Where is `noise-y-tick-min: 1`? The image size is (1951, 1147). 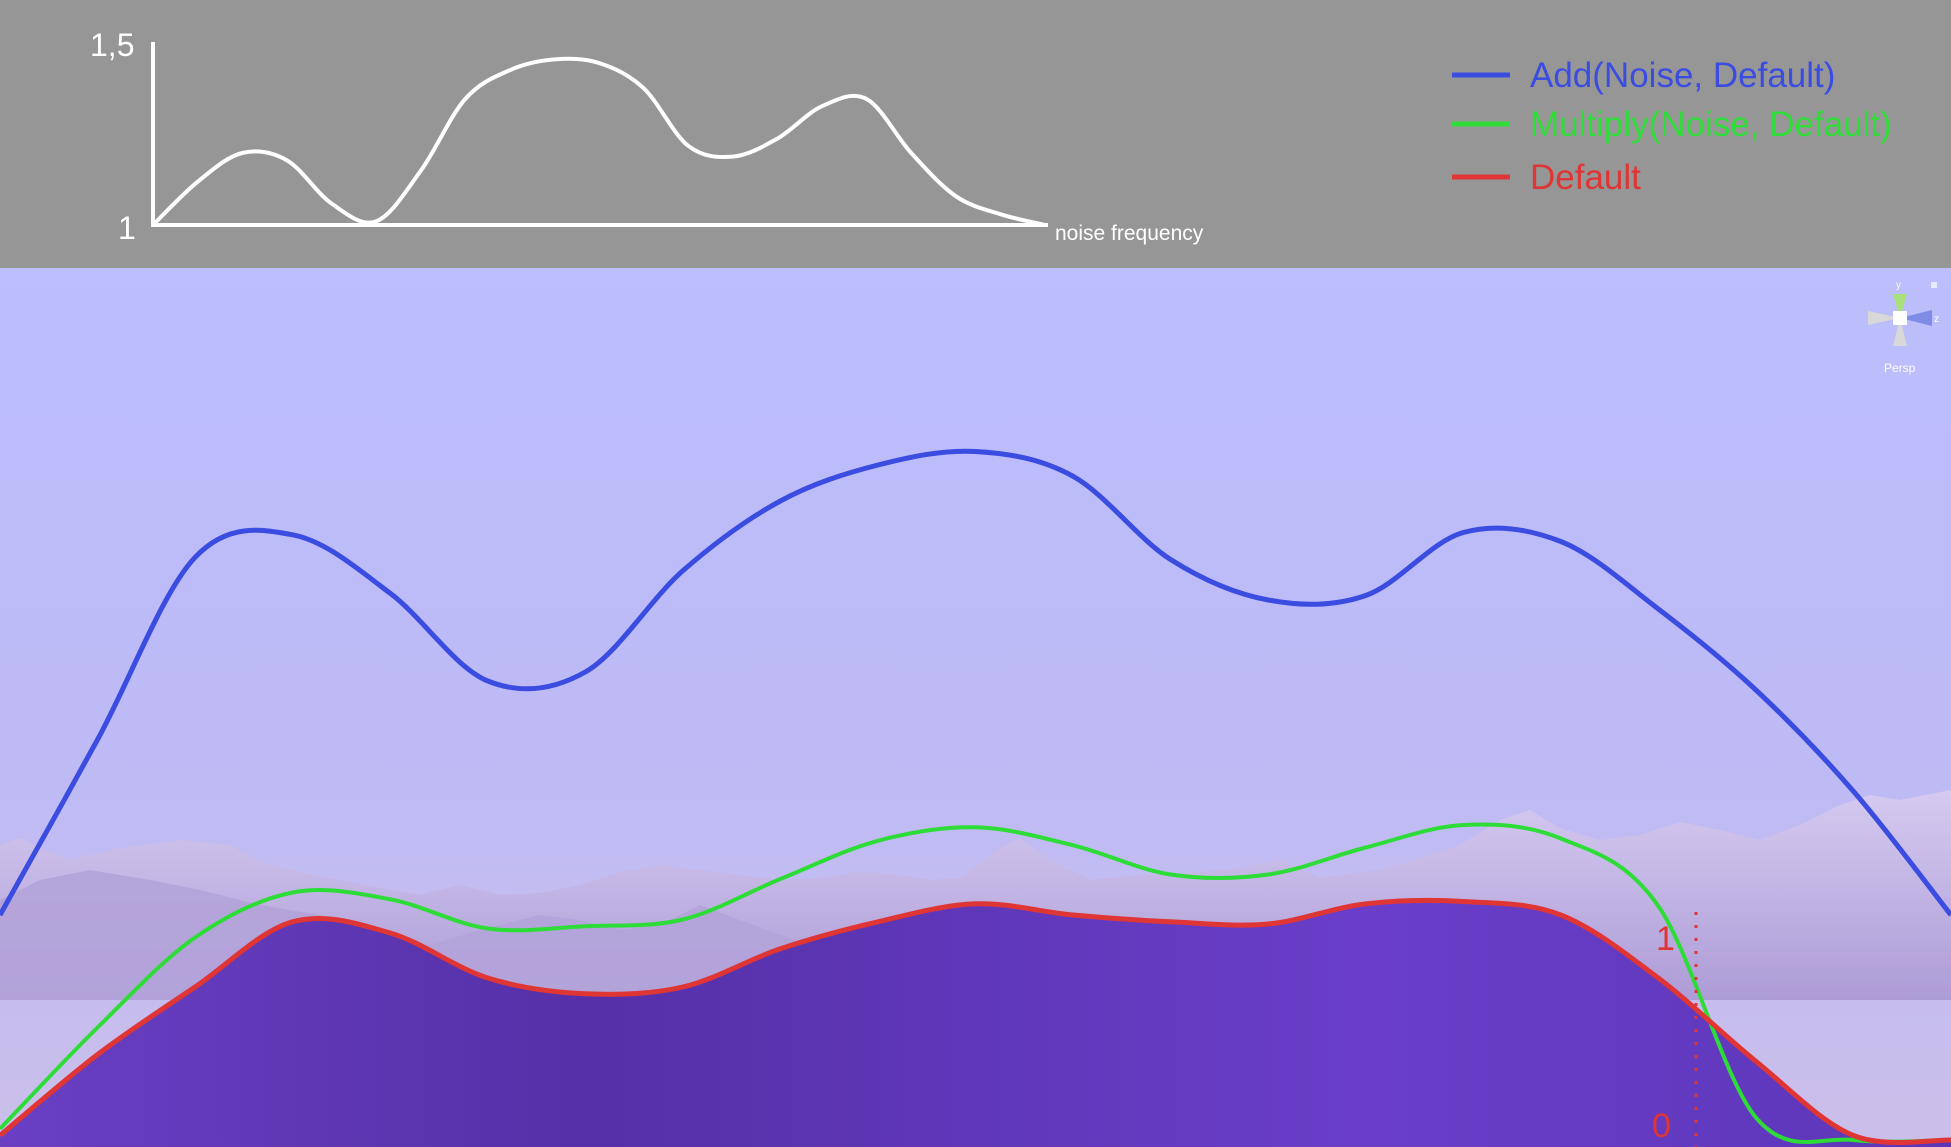 noise-y-tick-min: 1 is located at coordinates (127, 228).